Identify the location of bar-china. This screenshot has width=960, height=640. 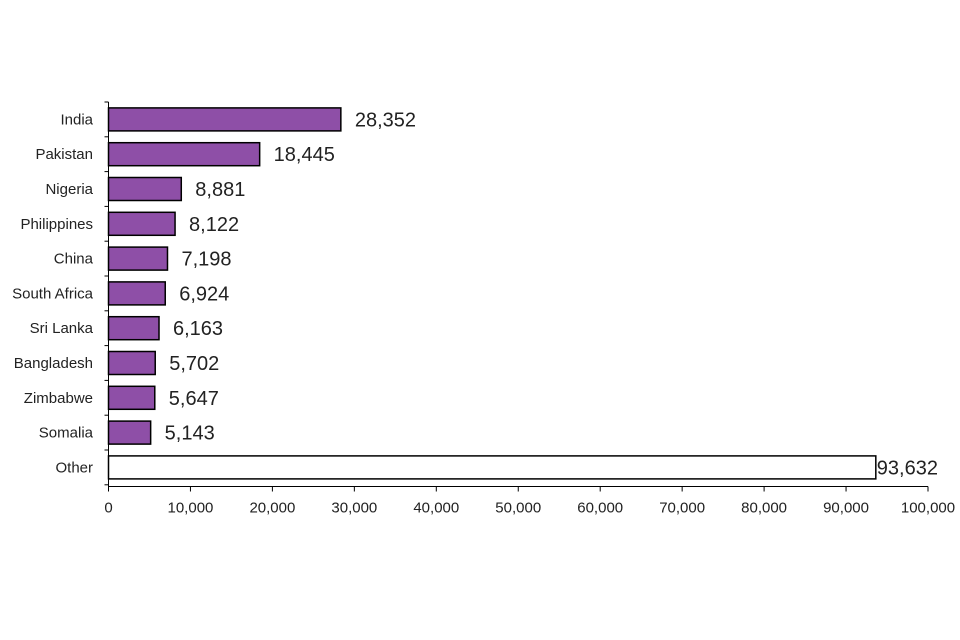
(138, 258).